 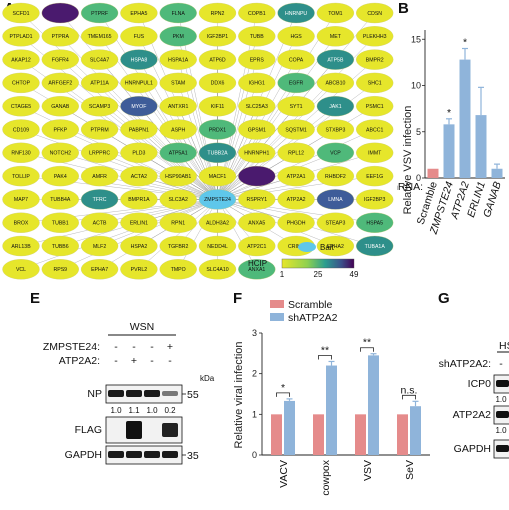 I want to click on network-node-label: EEF1G, so click(x=374, y=177).